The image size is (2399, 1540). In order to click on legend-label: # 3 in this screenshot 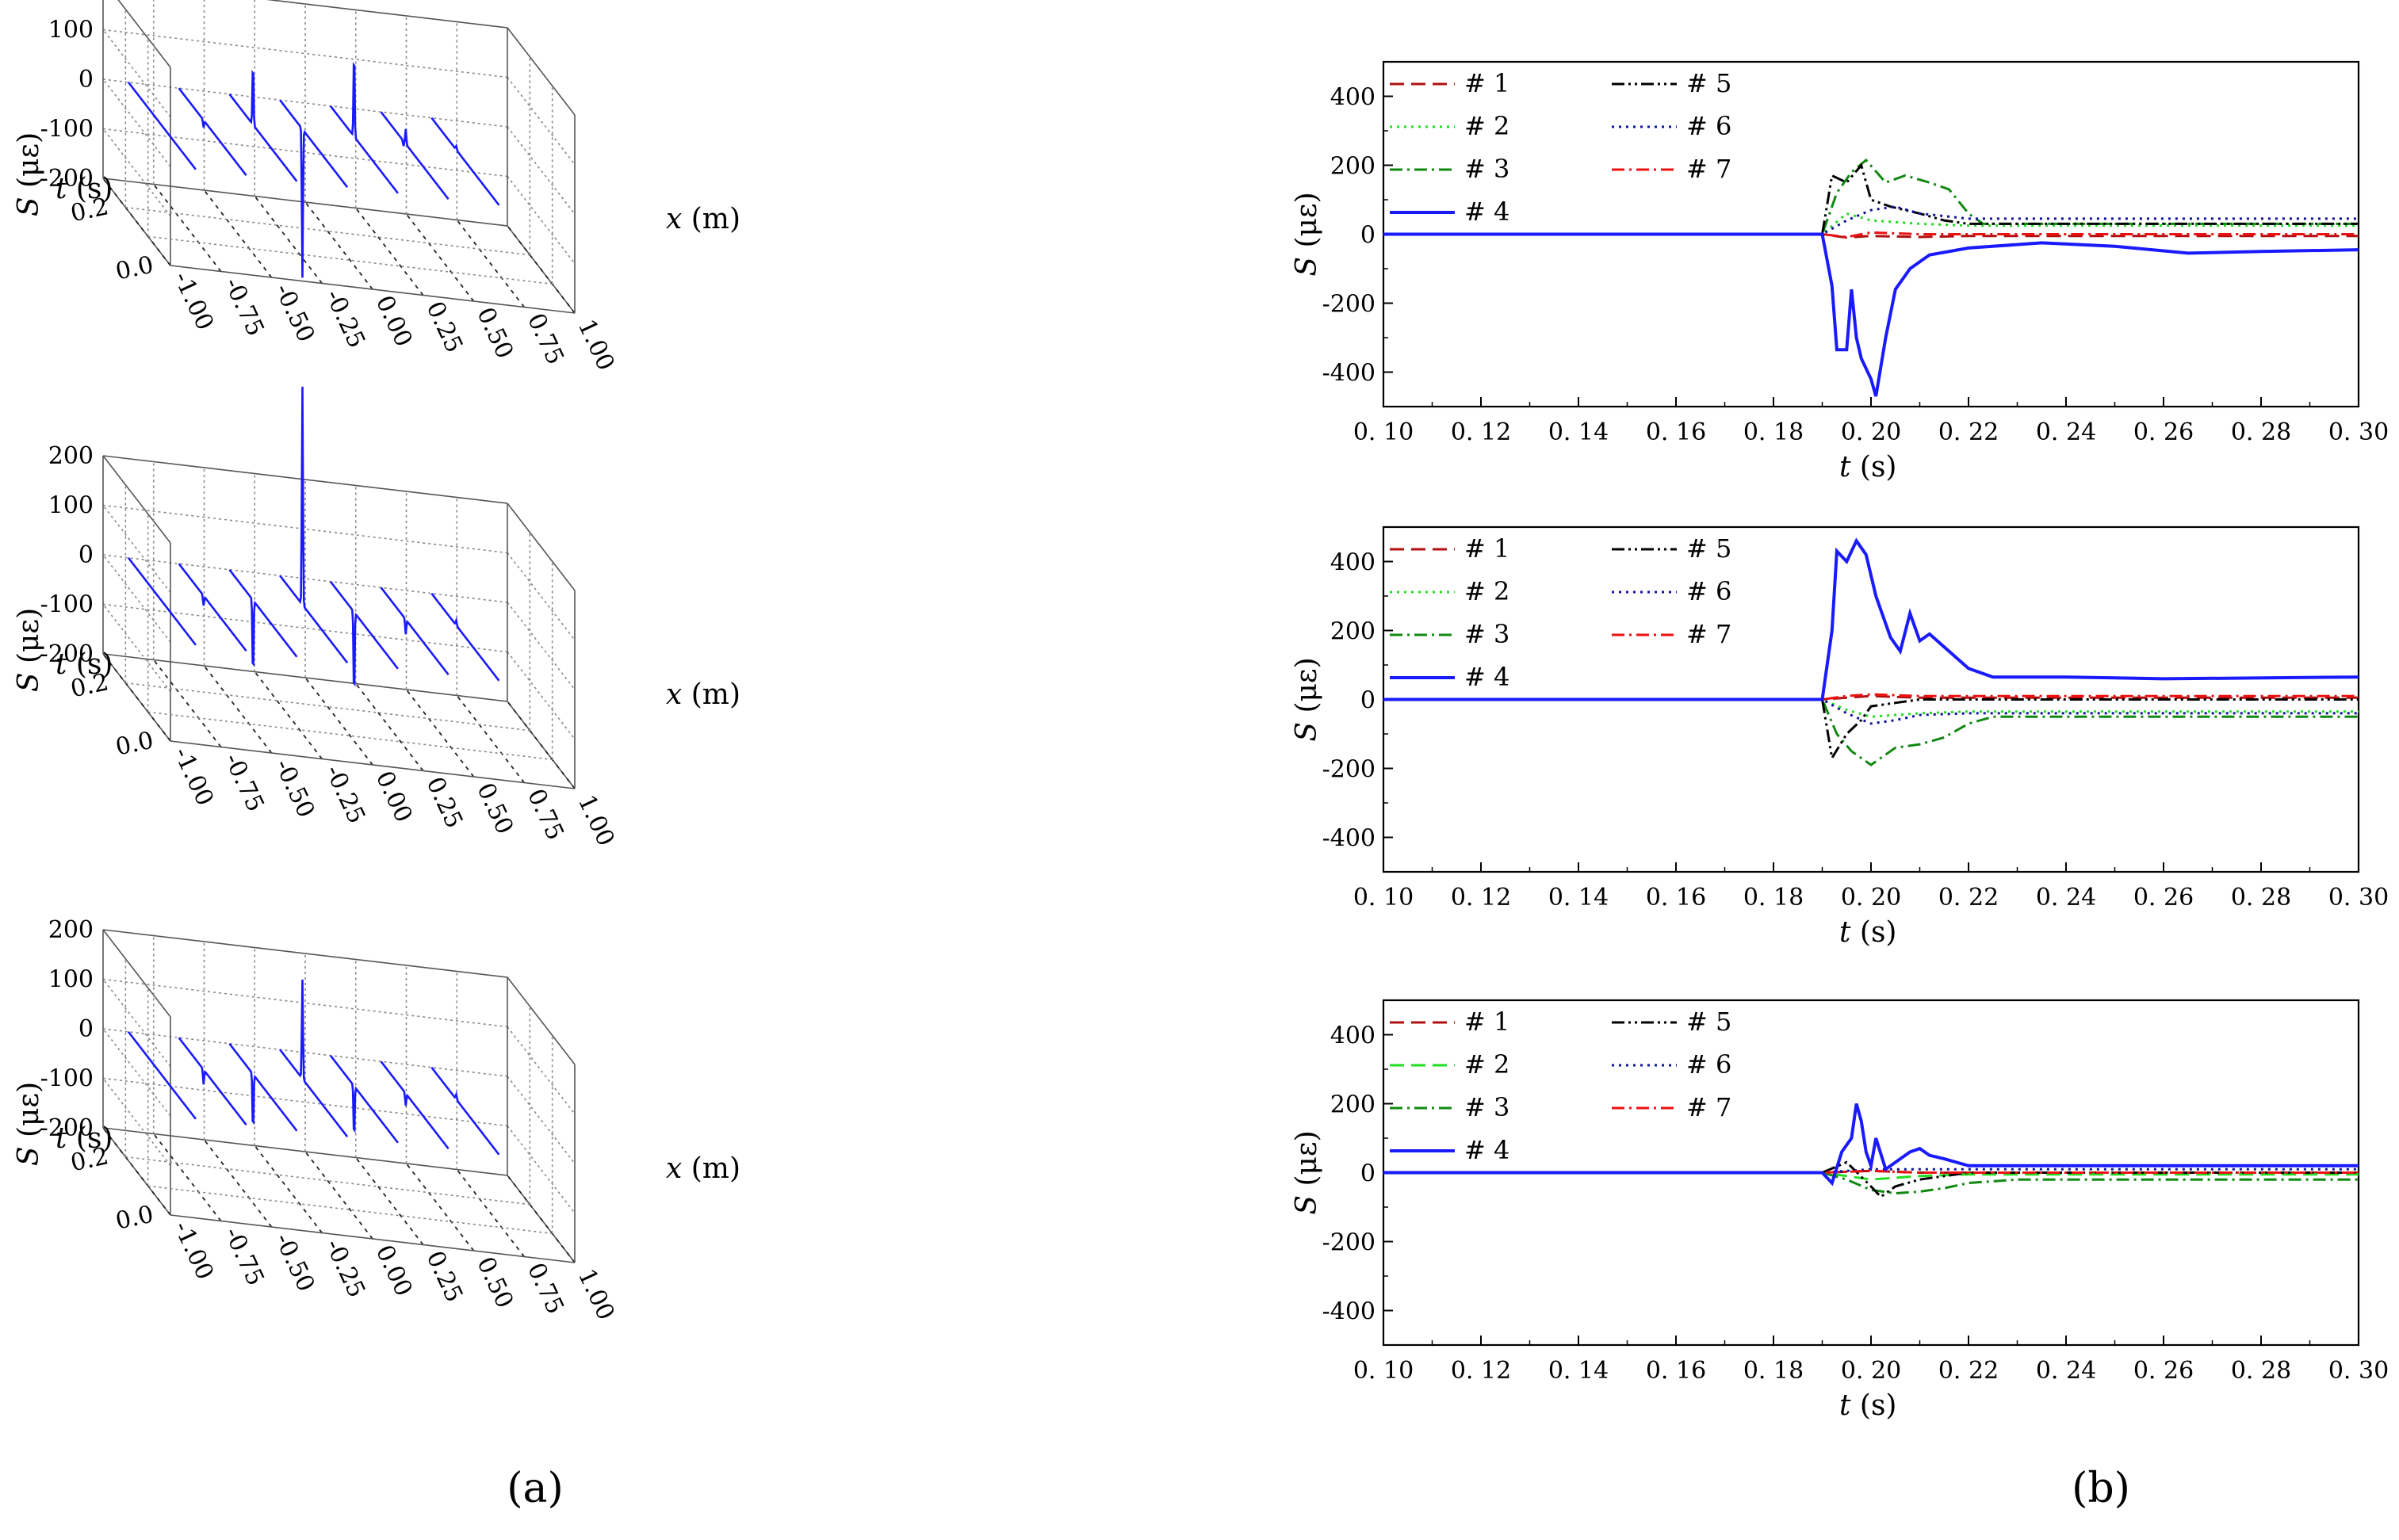, I will do `click(1486, 634)`.